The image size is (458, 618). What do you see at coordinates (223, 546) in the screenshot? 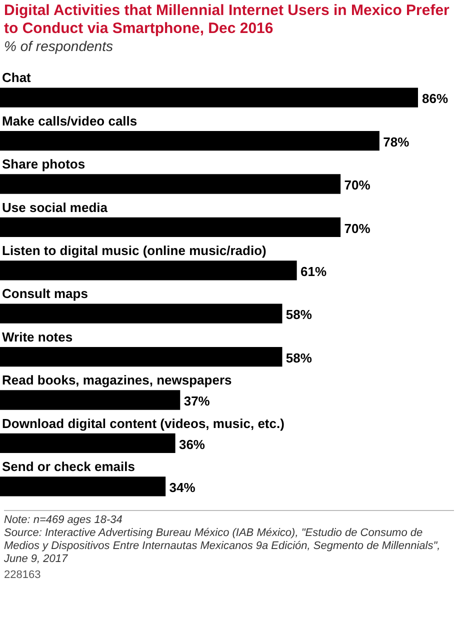
I see `source-note: Source: Interactive Advertising Bureau México (IAB México), "Estudio de Consumo de Medios y Dispositivos Entre Internautas Mexicanos 9a Edición, Segmento de Millennials", June 9, 2017` at bounding box center [223, 546].